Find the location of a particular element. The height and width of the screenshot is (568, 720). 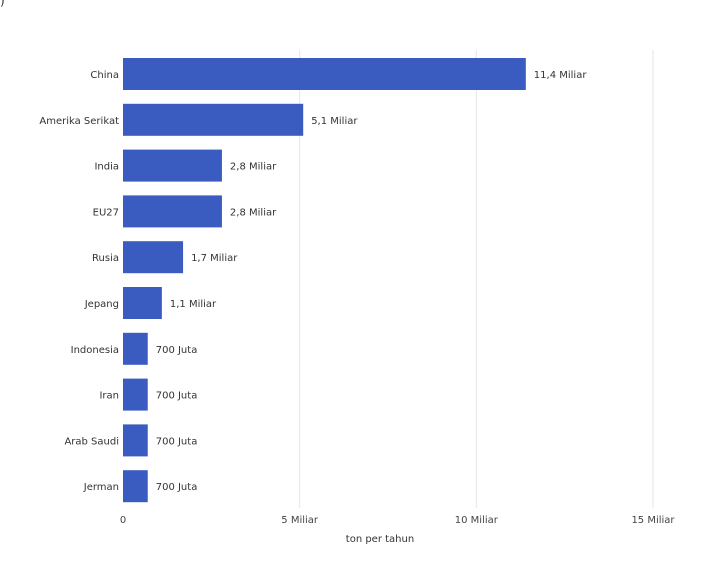

x-tick-label: 15 Miliar is located at coordinates (653, 520).